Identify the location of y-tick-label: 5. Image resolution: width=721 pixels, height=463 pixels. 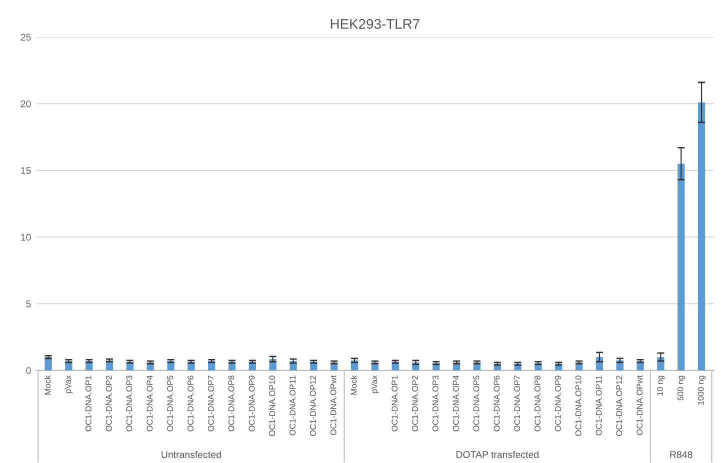
(28, 304).